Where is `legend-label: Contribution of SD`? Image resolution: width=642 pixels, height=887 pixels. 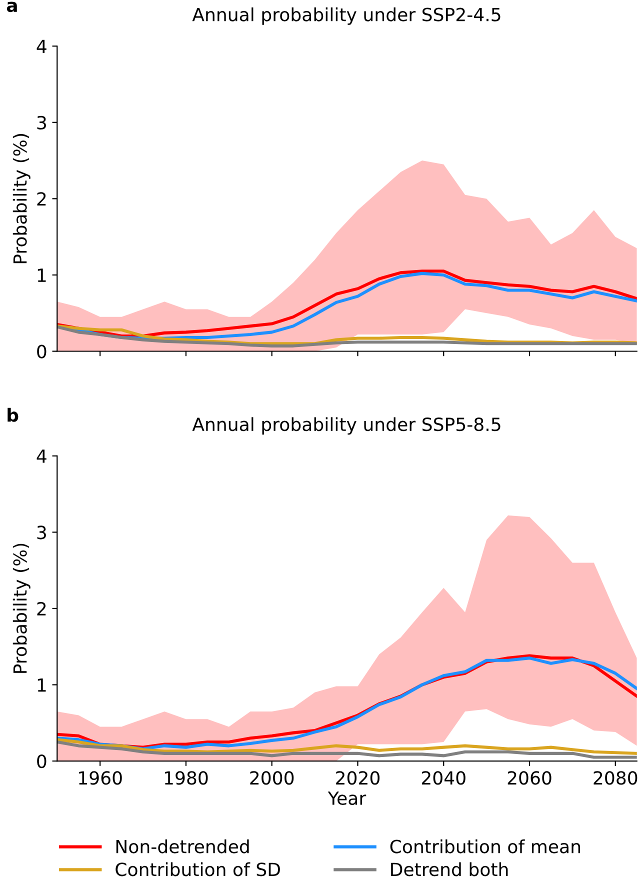 legend-label: Contribution of SD is located at coordinates (198, 869).